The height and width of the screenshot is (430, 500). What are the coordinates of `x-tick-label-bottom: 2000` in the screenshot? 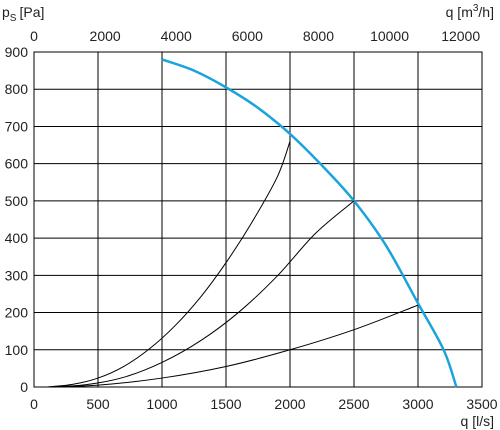 It's located at (289, 404).